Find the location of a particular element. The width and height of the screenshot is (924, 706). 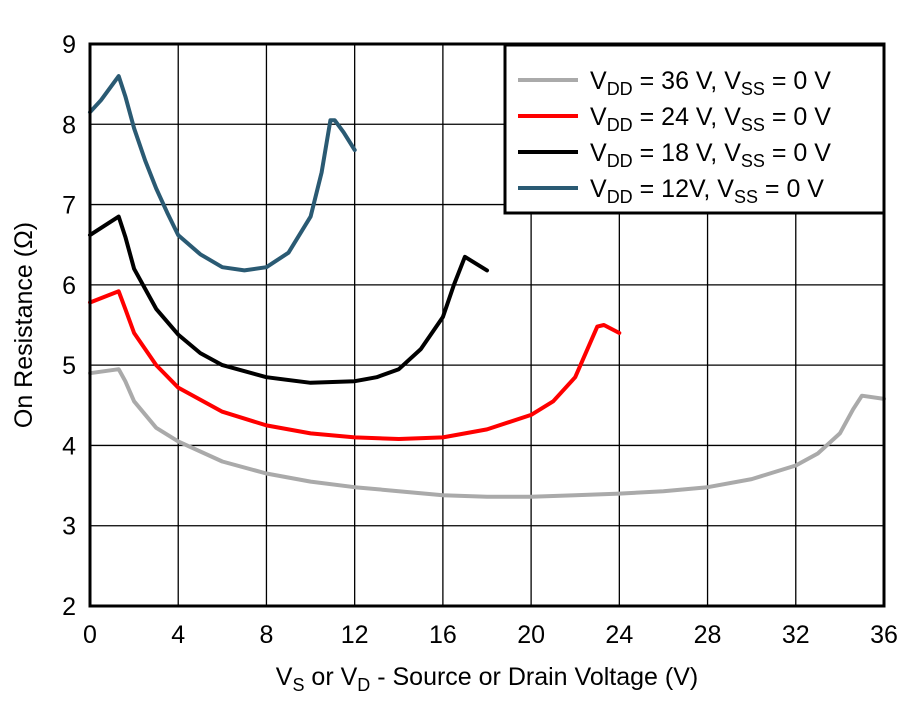

x-tick-label: 0 is located at coordinates (90, 635).